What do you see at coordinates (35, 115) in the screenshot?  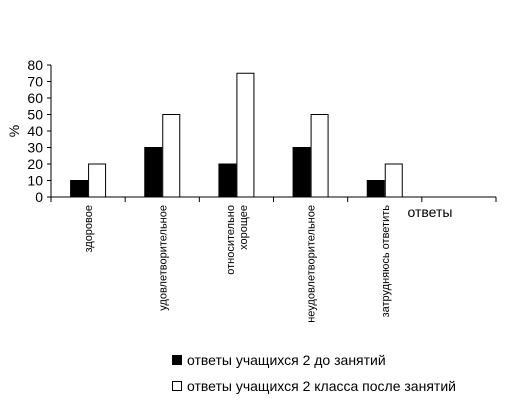 I see `y-tick-label: 50` at bounding box center [35, 115].